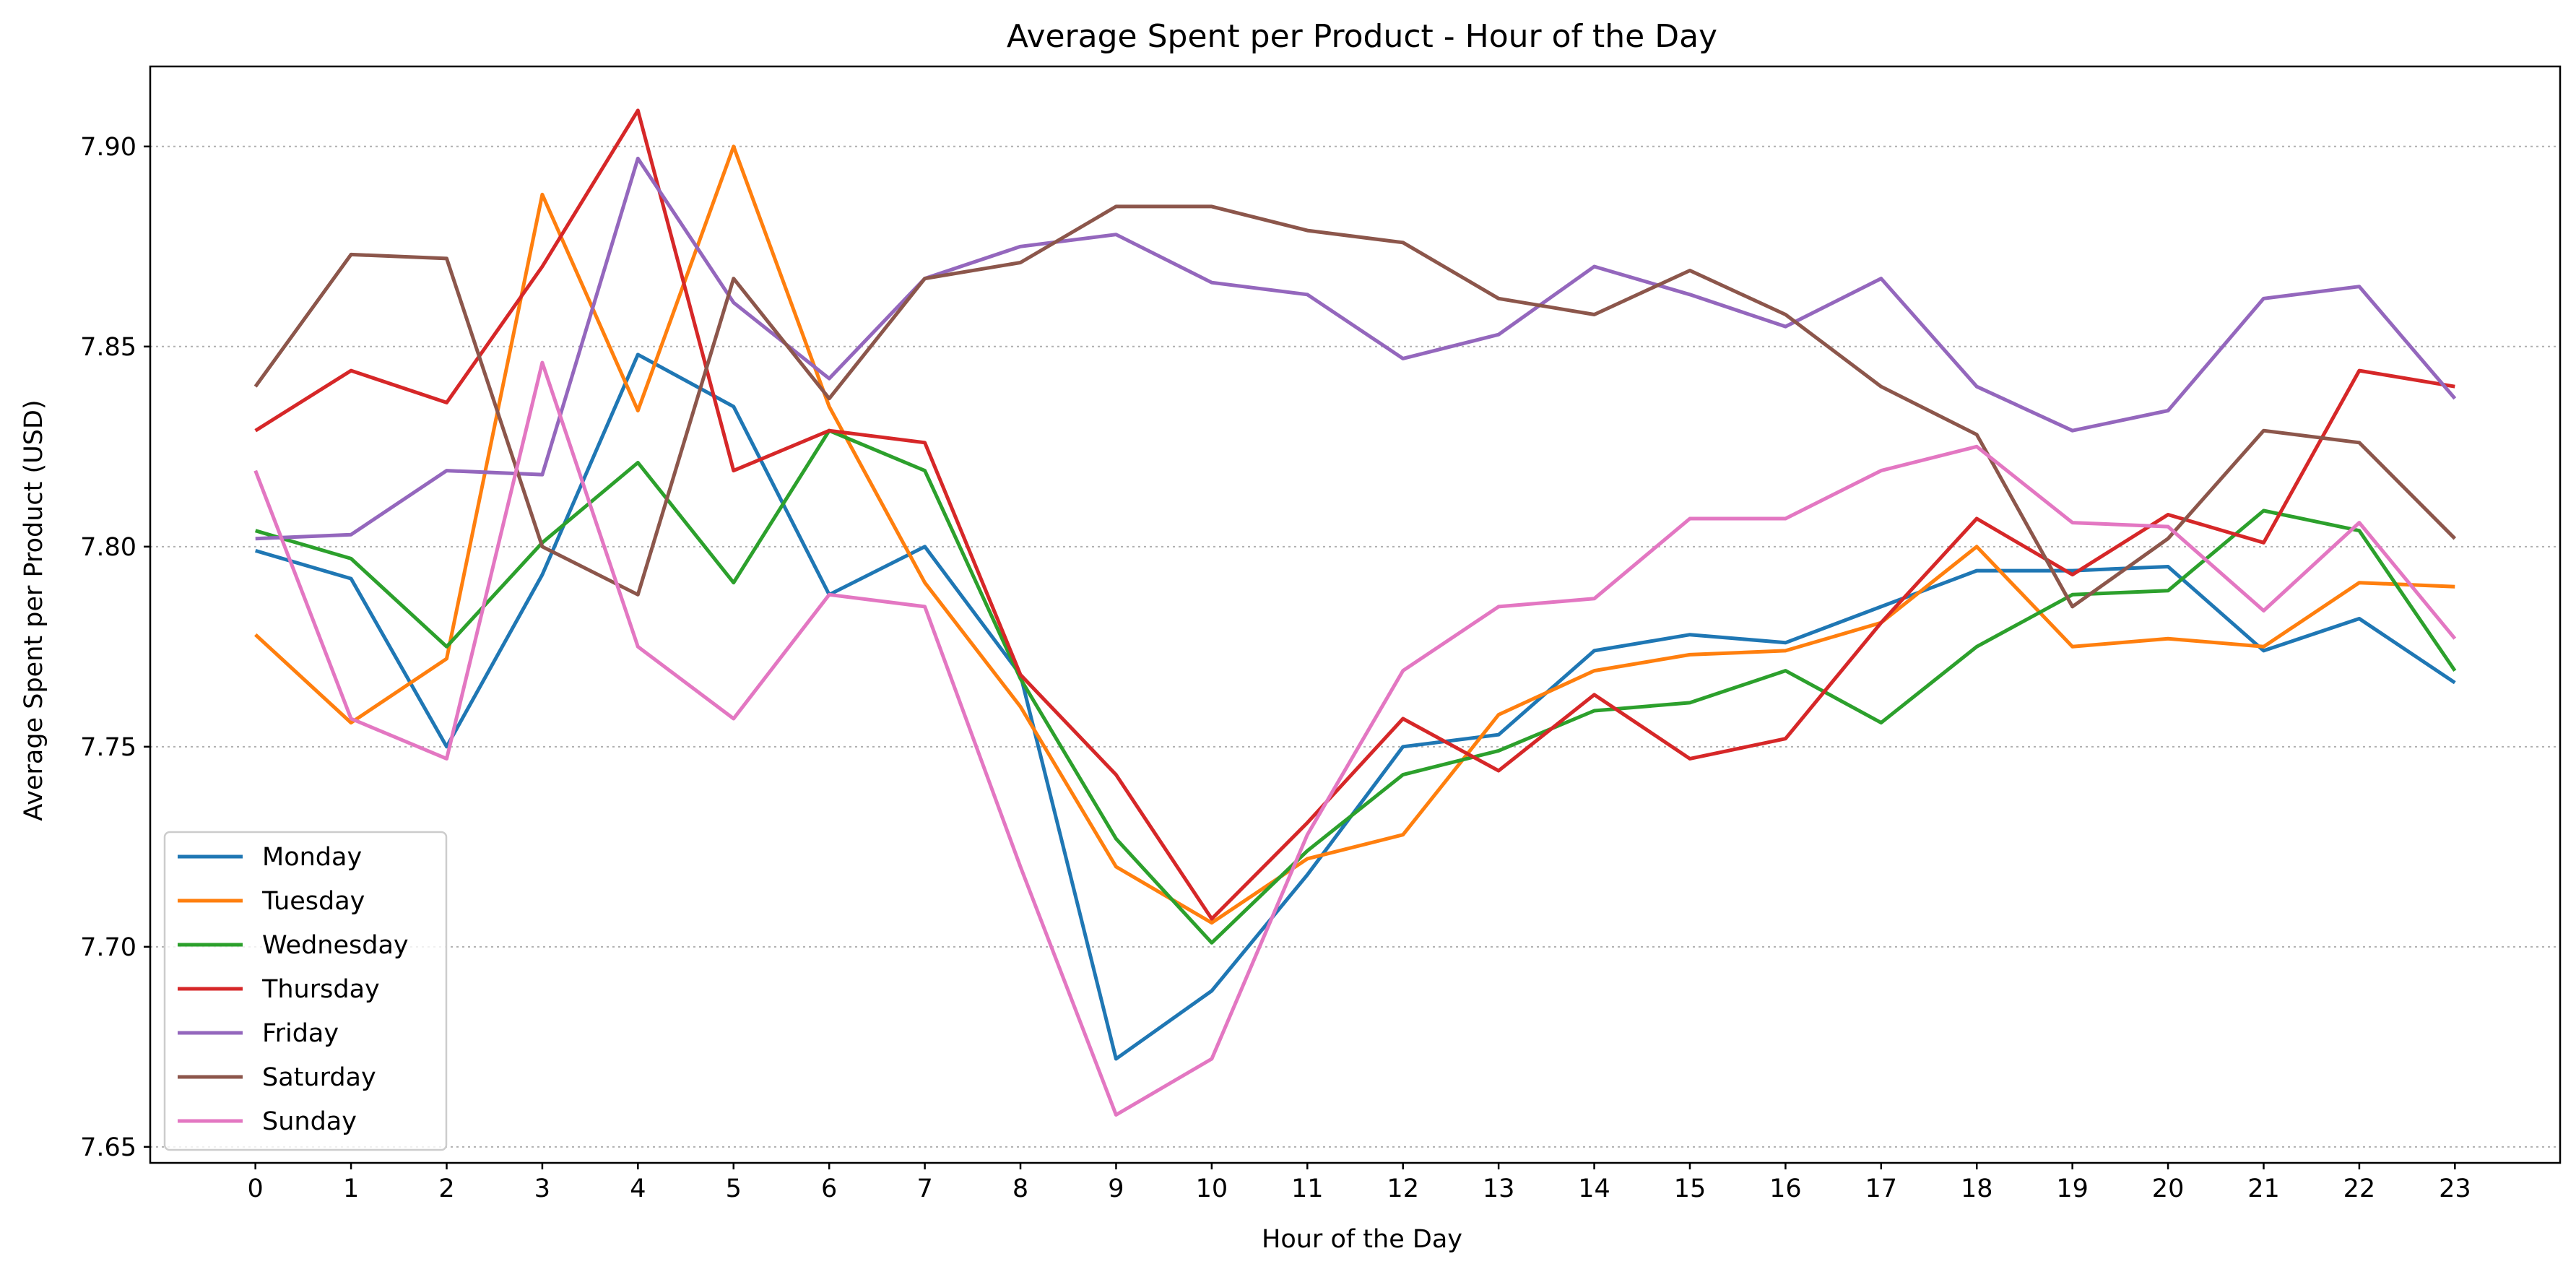 The width and height of the screenshot is (2576, 1277). I want to click on x-tick-label: 7, so click(924, 1188).